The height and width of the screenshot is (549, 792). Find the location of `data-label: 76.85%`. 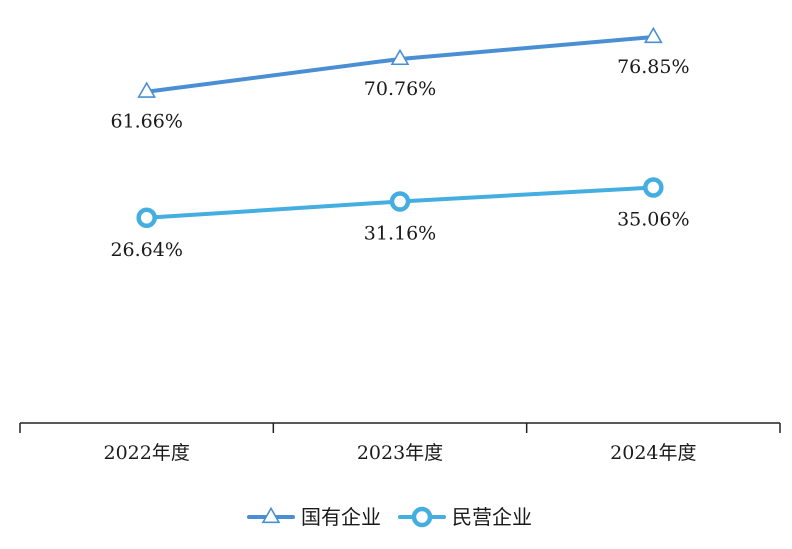

data-label: 76.85% is located at coordinates (653, 67).